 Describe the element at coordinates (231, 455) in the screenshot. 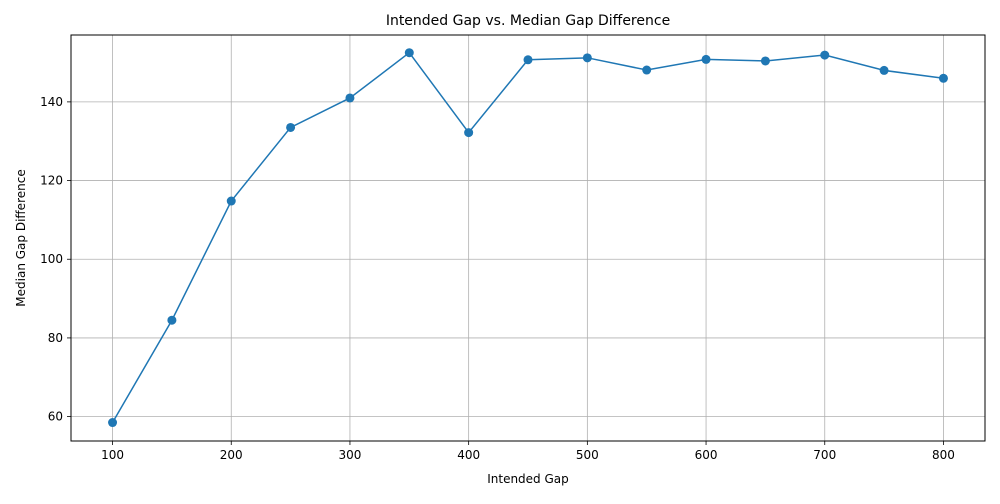

I see `x-tick-label: 200` at that location.